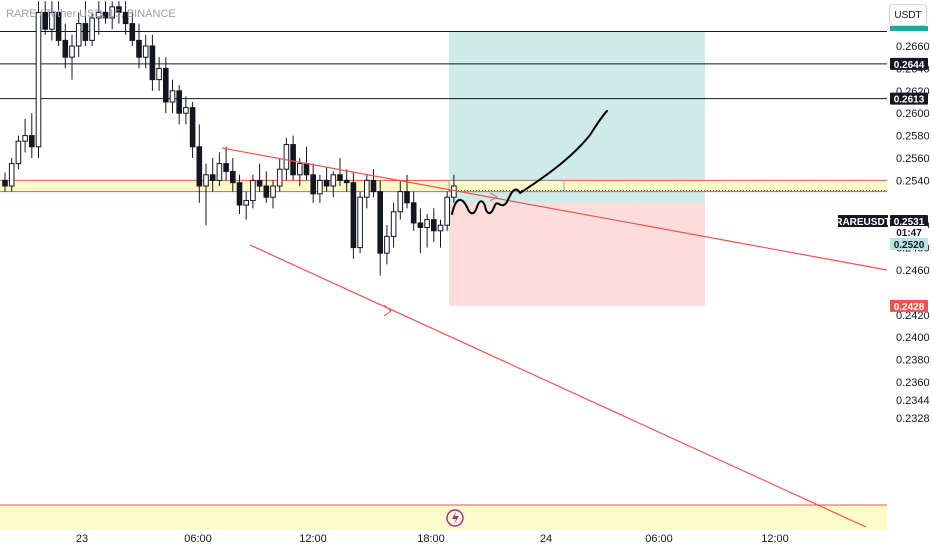  What do you see at coordinates (913, 338) in the screenshot?
I see `price-tick-label: 0.2400` at bounding box center [913, 338].